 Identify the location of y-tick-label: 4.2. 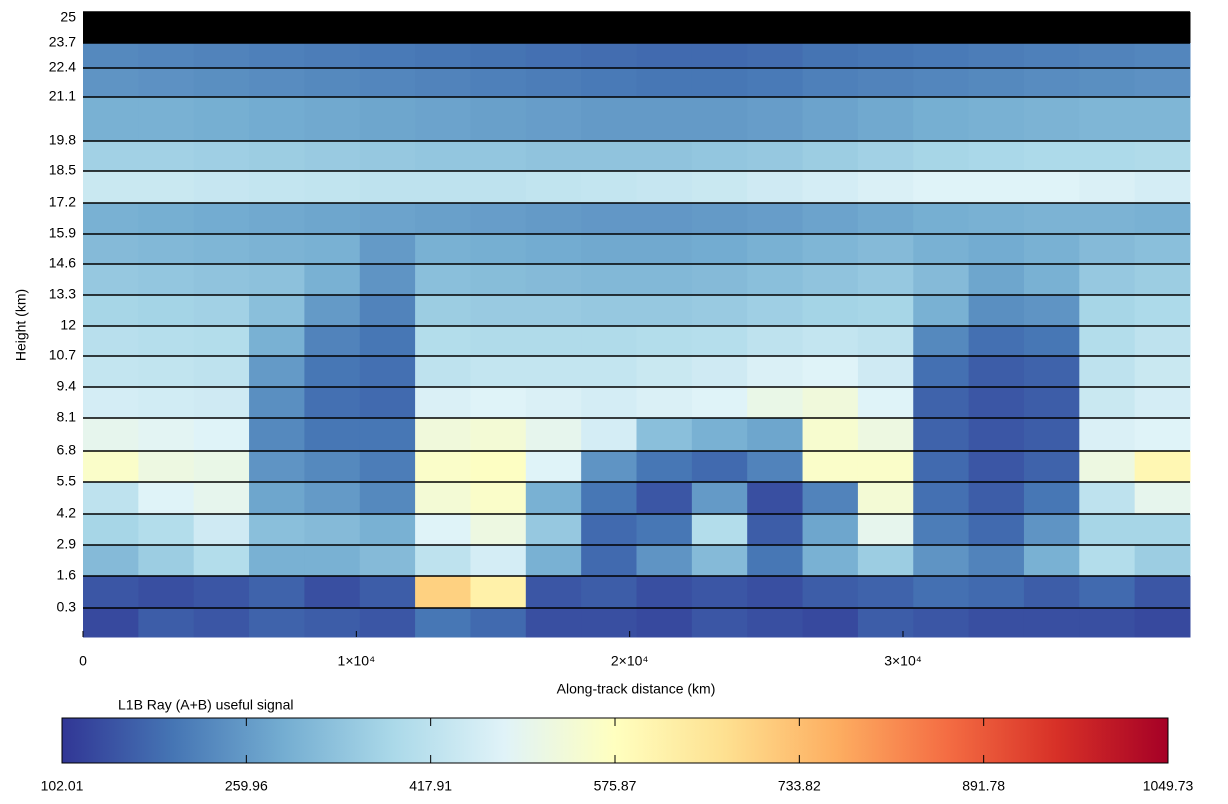
(67, 513).